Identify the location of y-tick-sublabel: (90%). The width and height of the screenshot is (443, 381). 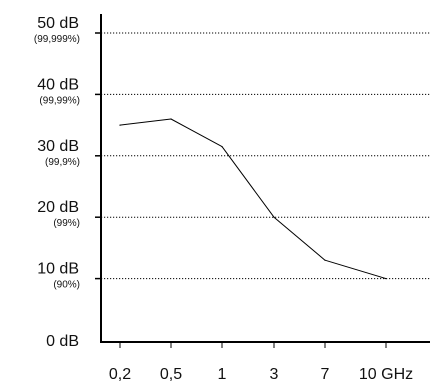
(66, 285).